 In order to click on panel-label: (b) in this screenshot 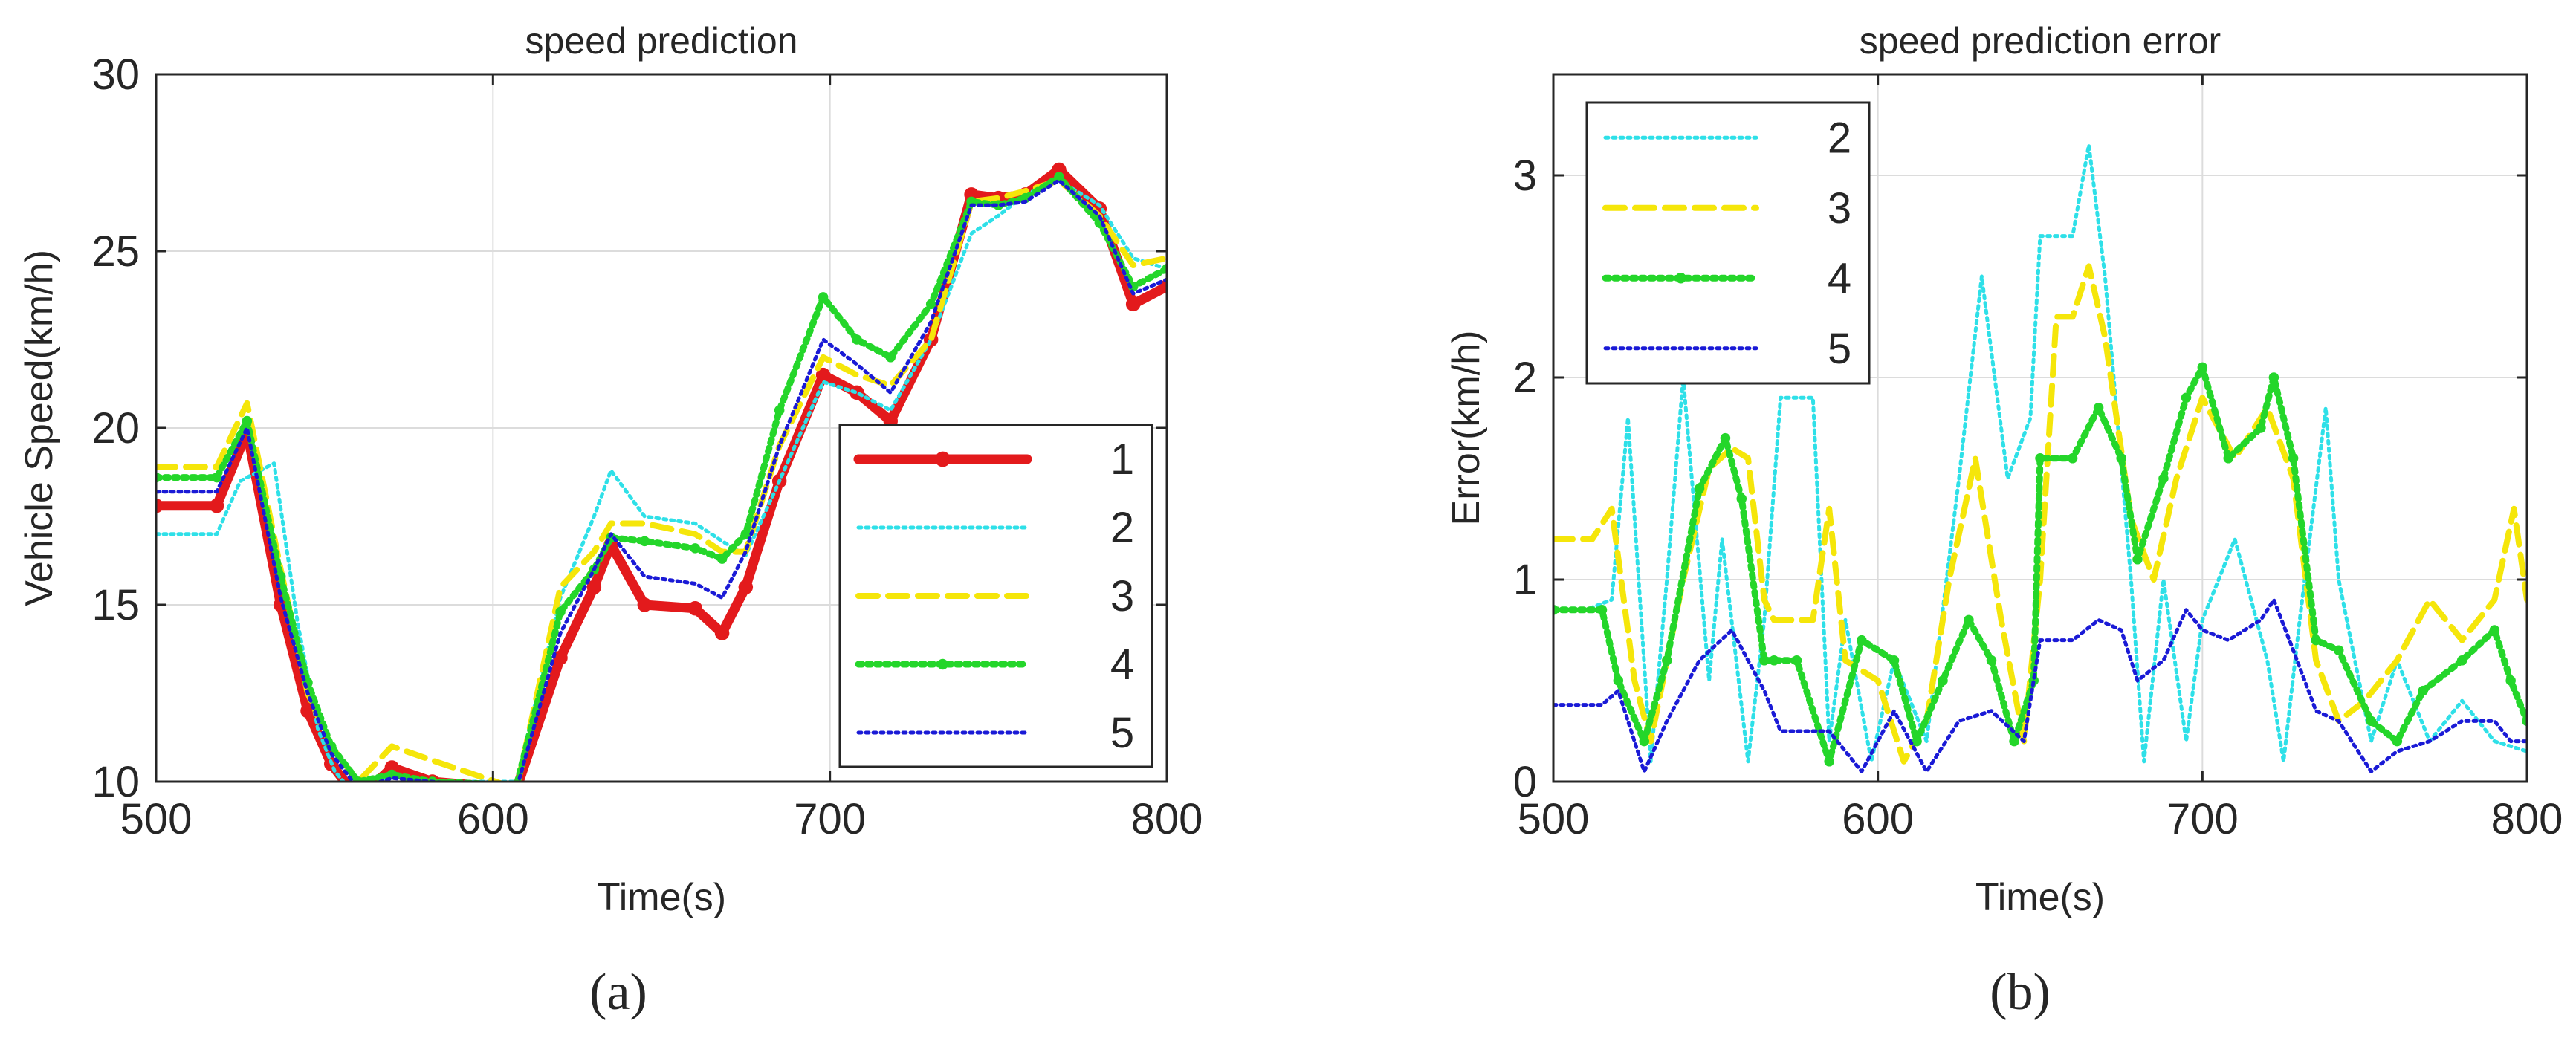, I will do `click(2021, 992)`.